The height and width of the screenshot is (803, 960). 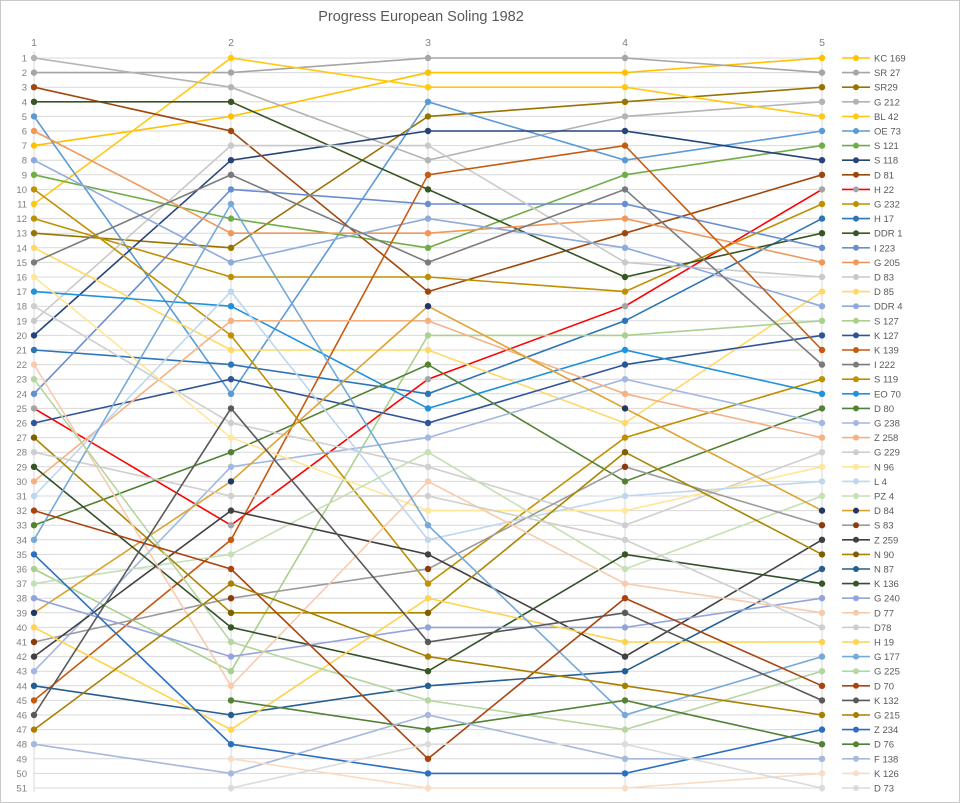 I want to click on legend-item-d-84: D 84, so click(x=868, y=511).